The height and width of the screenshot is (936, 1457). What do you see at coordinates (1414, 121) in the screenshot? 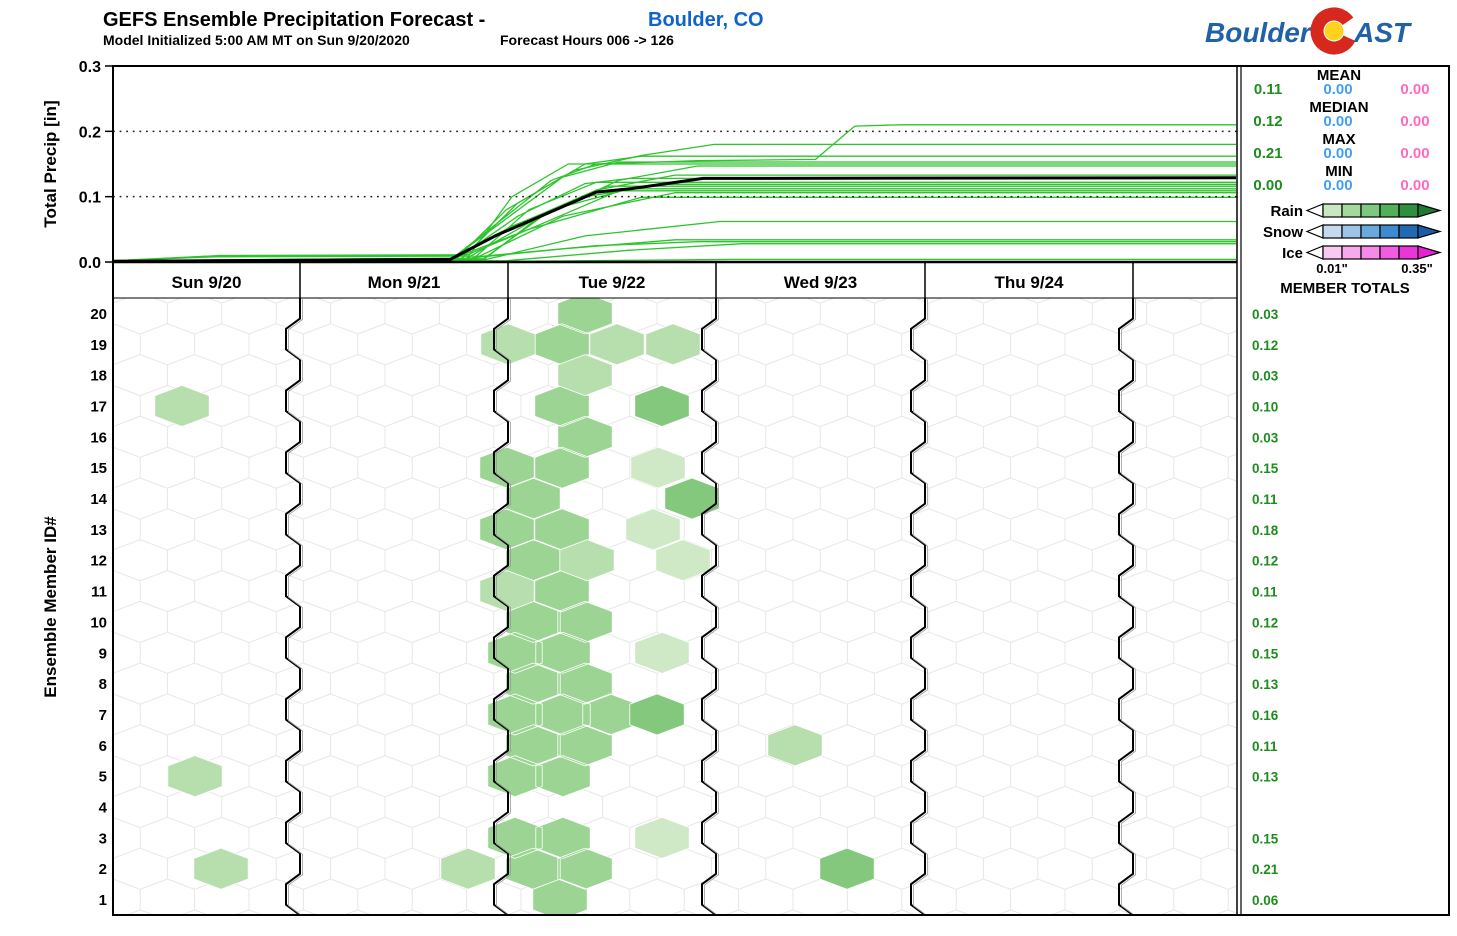
I see `stat-median-ice-value: 0.00` at bounding box center [1414, 121].